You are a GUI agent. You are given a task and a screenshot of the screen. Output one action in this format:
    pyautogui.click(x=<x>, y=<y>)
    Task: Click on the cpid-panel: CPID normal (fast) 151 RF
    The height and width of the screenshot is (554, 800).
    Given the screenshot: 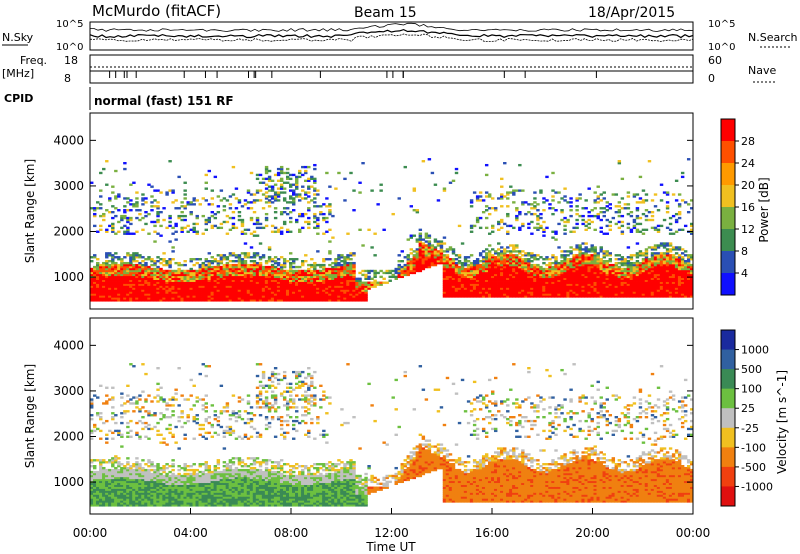 What is the action you would take?
    pyautogui.click(x=119, y=98)
    